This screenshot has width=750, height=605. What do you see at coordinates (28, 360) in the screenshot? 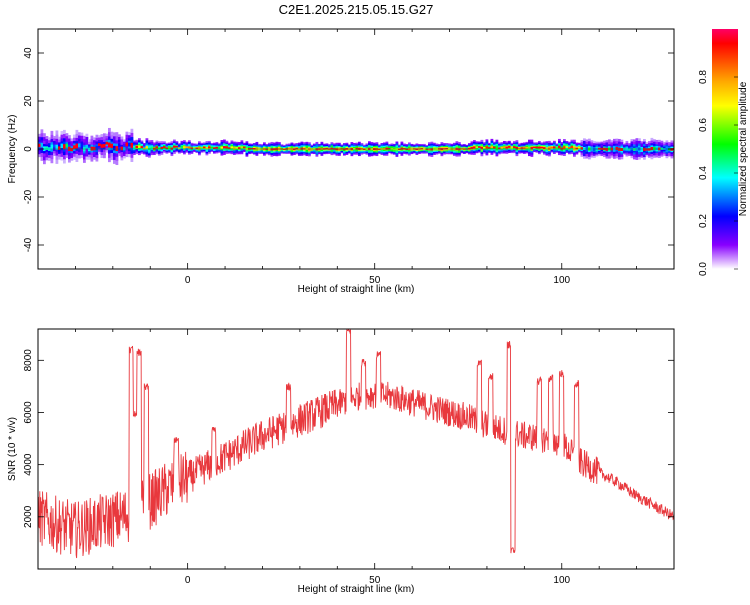
I see `y-tick-label: 8000` at bounding box center [28, 360].